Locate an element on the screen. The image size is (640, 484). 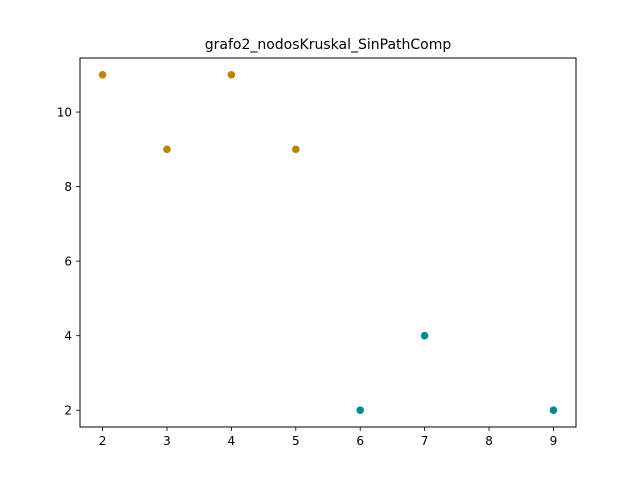
x-tick-label: 6 is located at coordinates (360, 441).